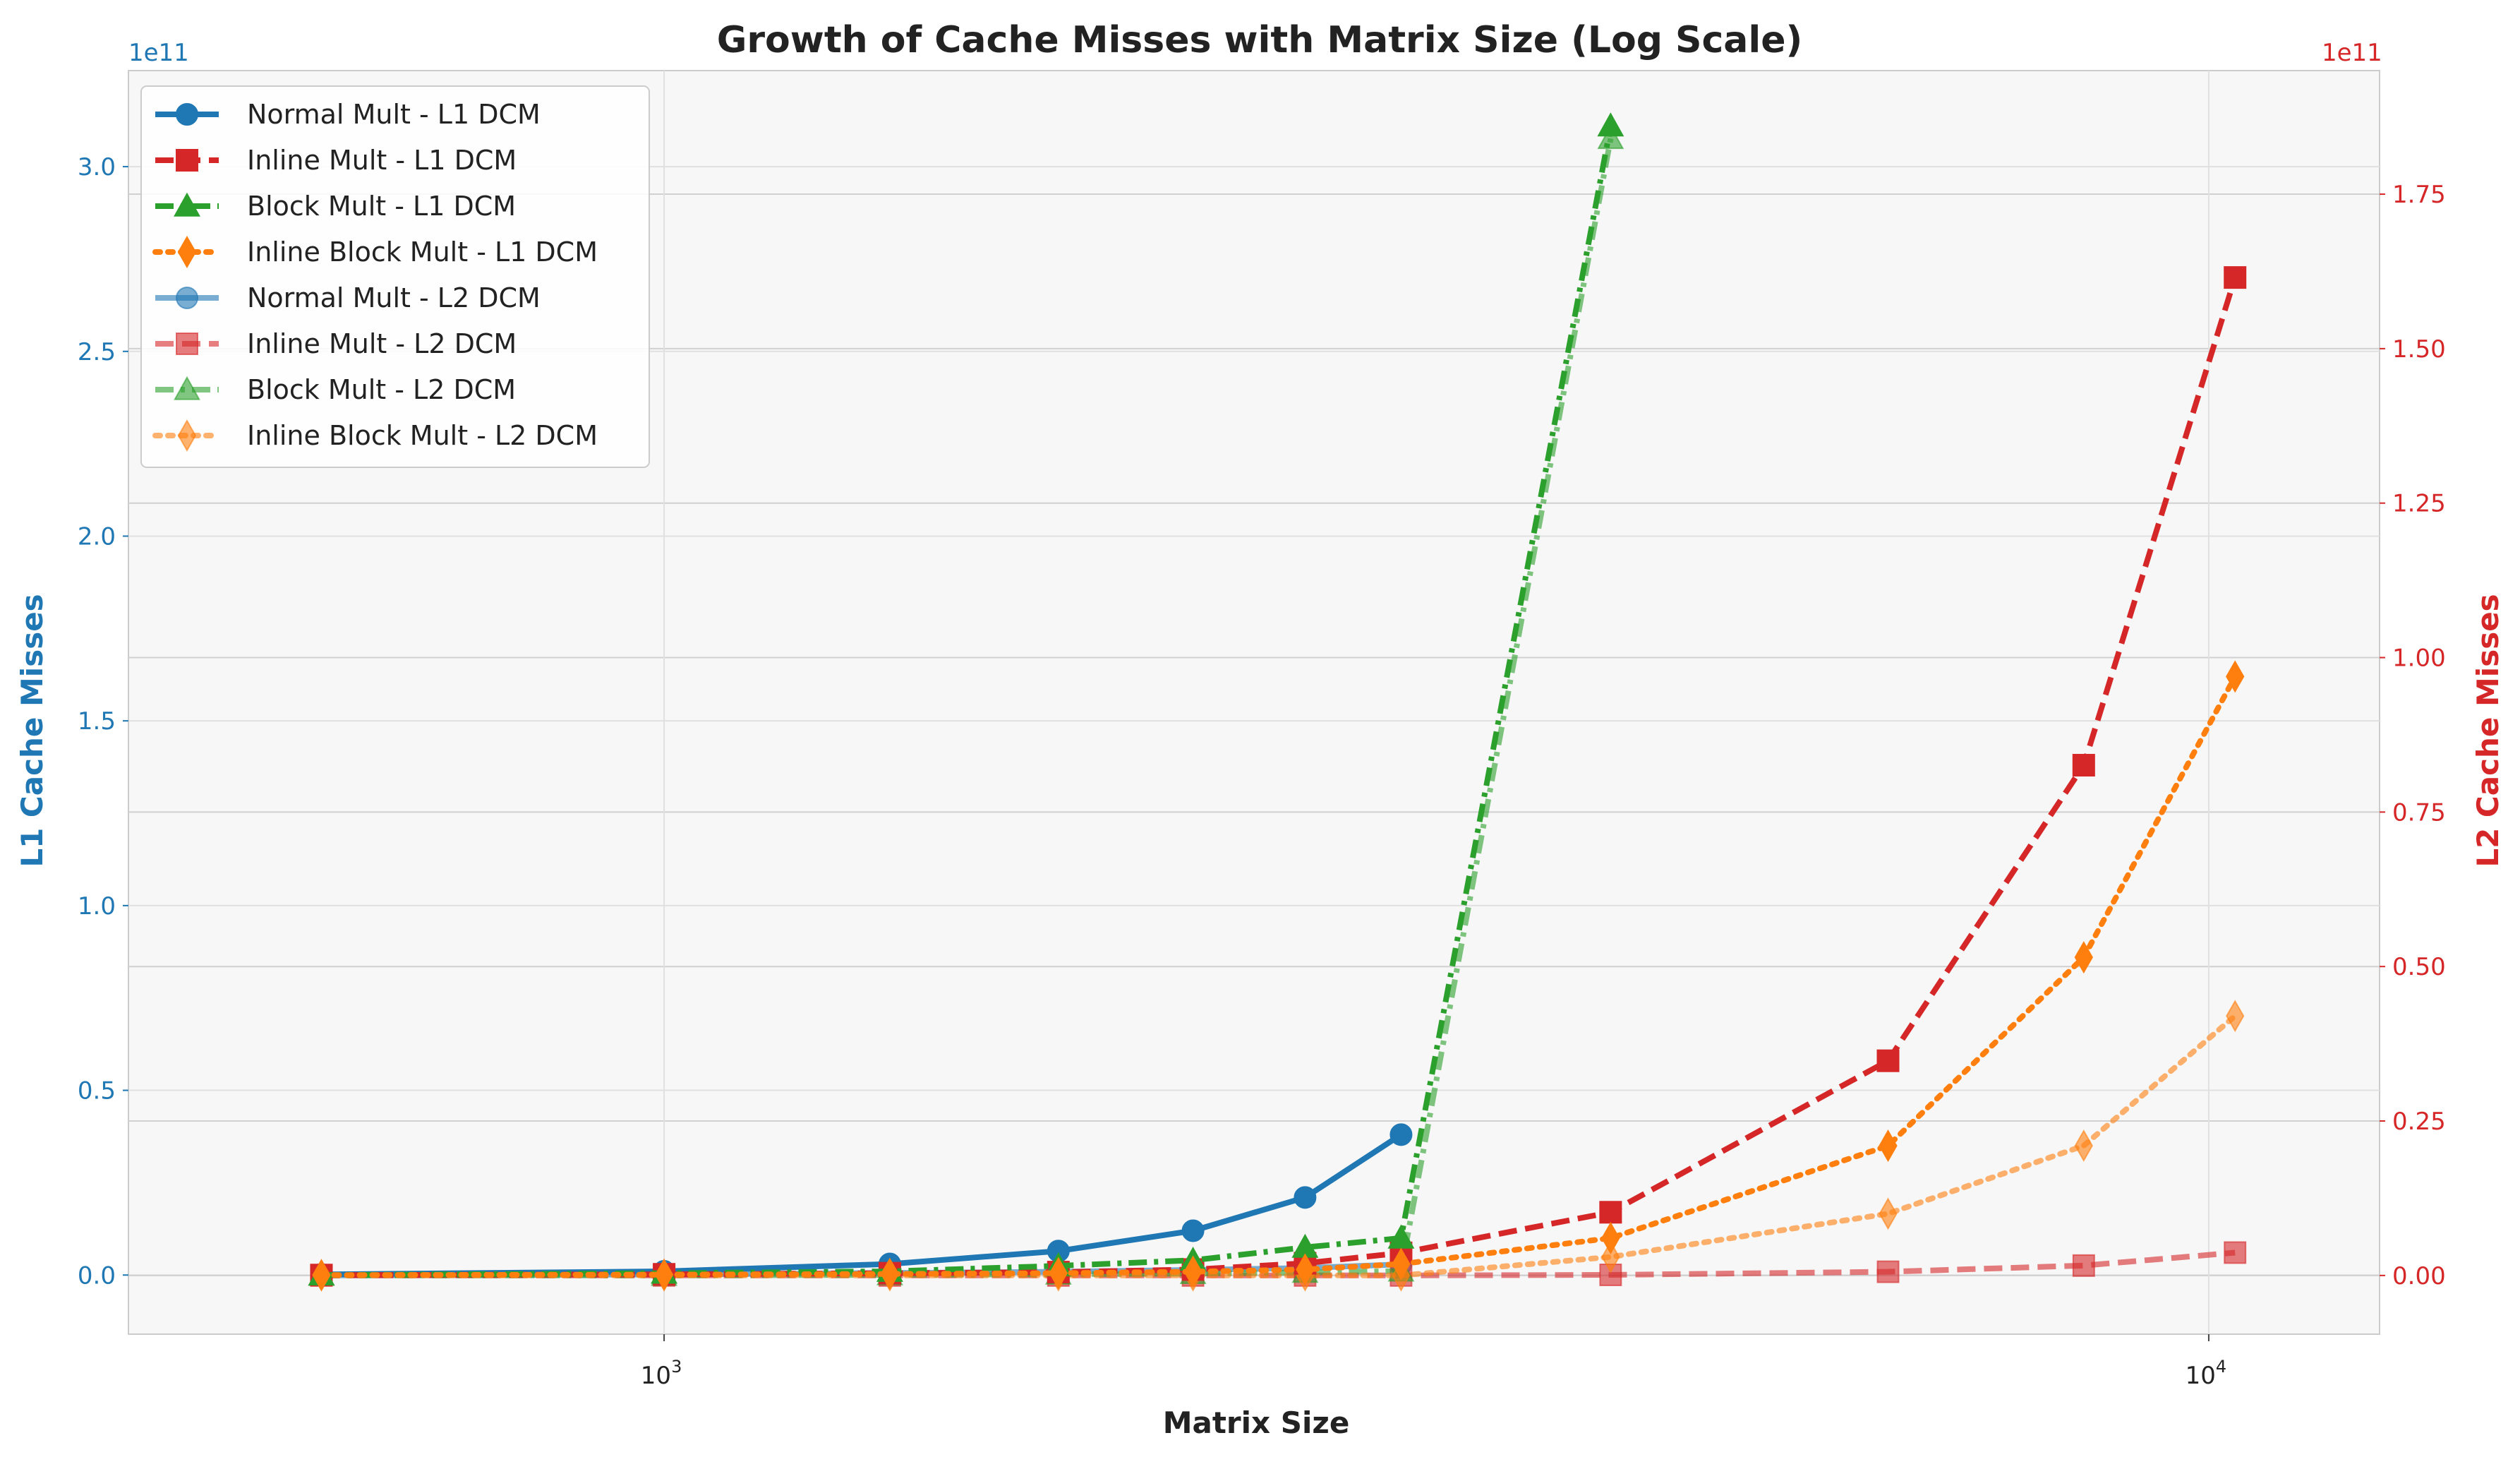  Describe the element at coordinates (394, 297) in the screenshot. I see `legend-label: Normal Mult - L2 DCM` at that location.